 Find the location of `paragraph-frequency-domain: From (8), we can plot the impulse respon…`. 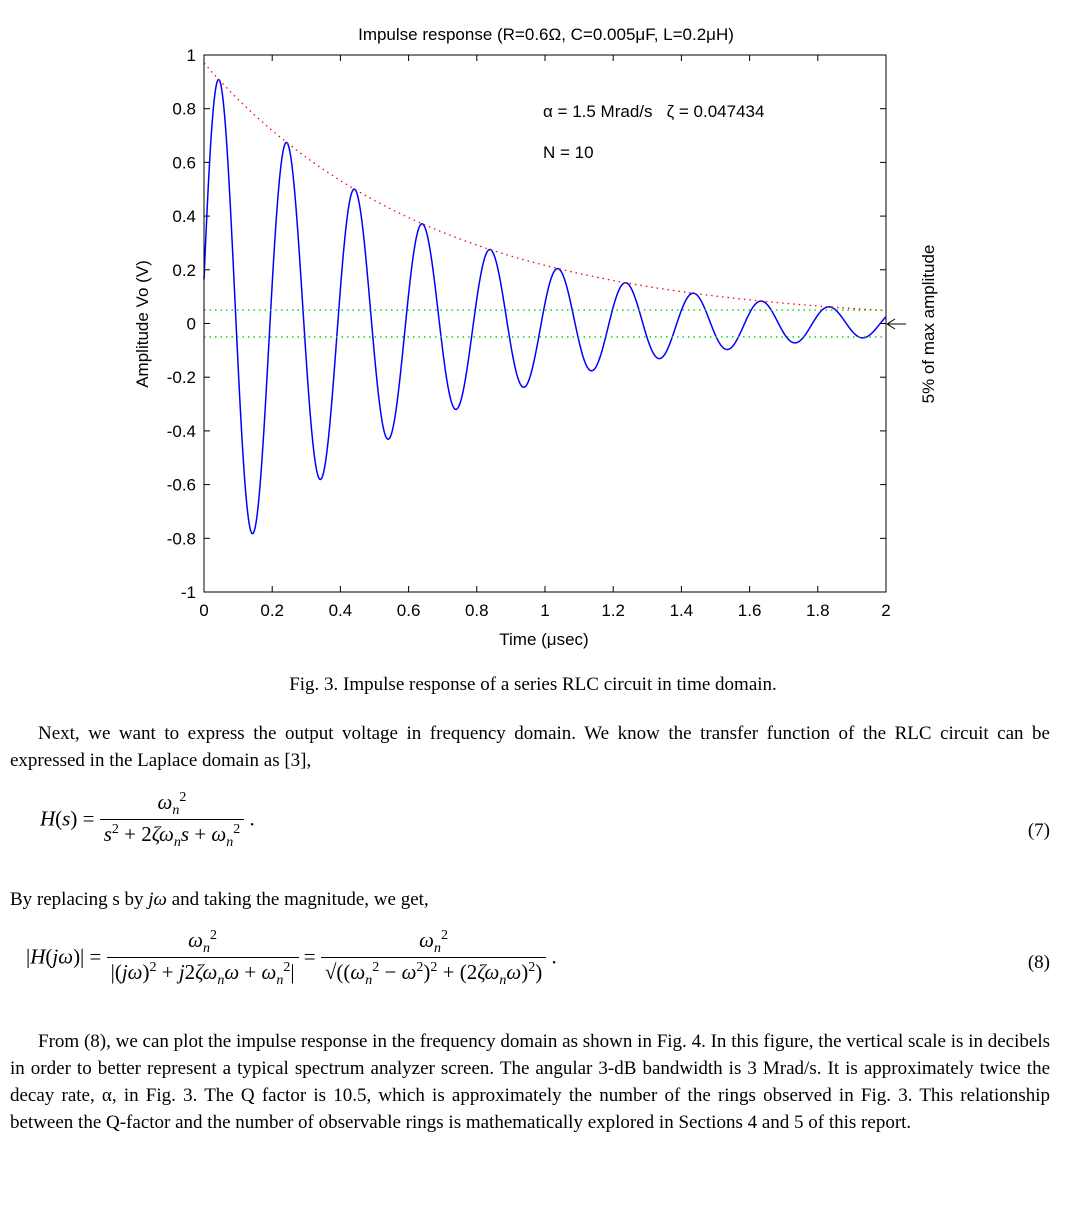

paragraph-frequency-domain: From (8), we can plot the impulse respon… is located at coordinates (530, 1082).